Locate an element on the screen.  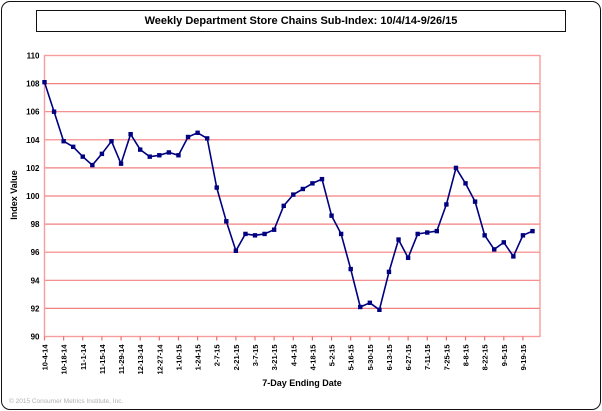
x-tick-label: 10-4-14 is located at coordinates (45, 357).